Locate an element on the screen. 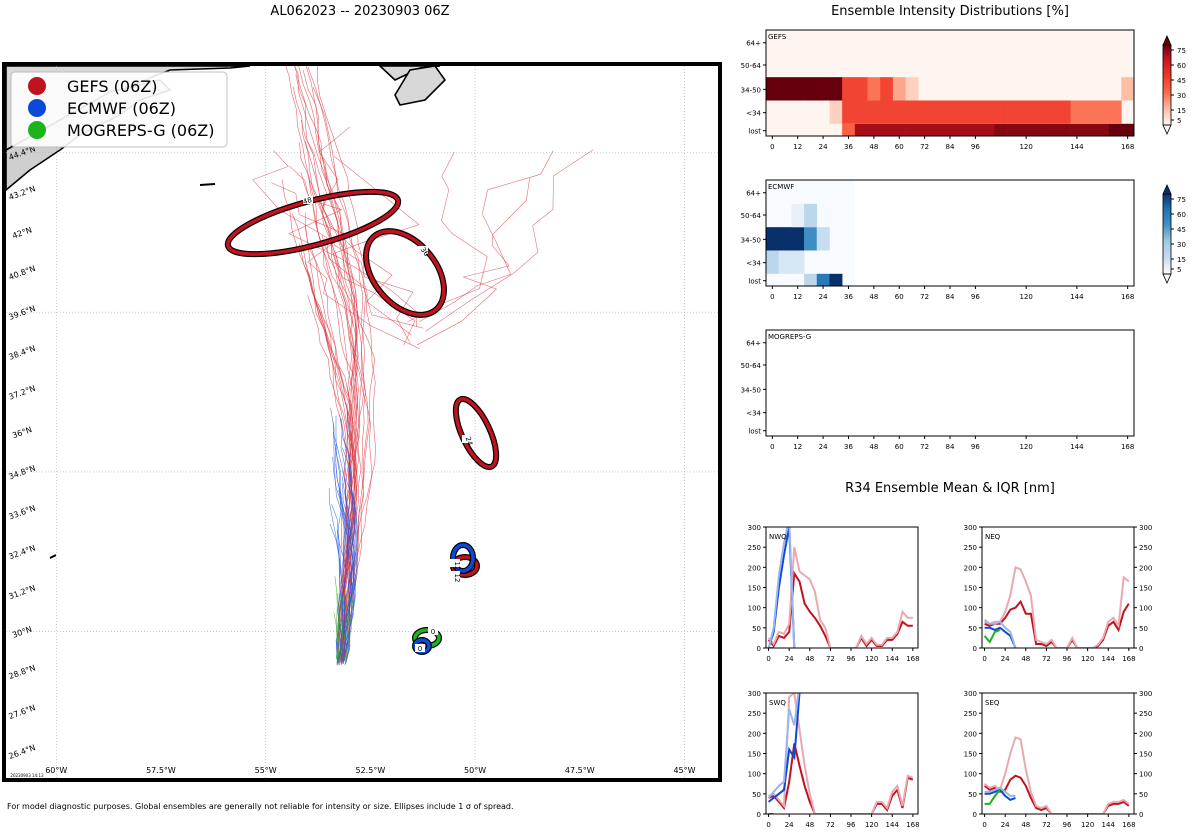 The height and width of the screenshot is (840, 1200). y-tick-label: 64+ is located at coordinates (753, 344).